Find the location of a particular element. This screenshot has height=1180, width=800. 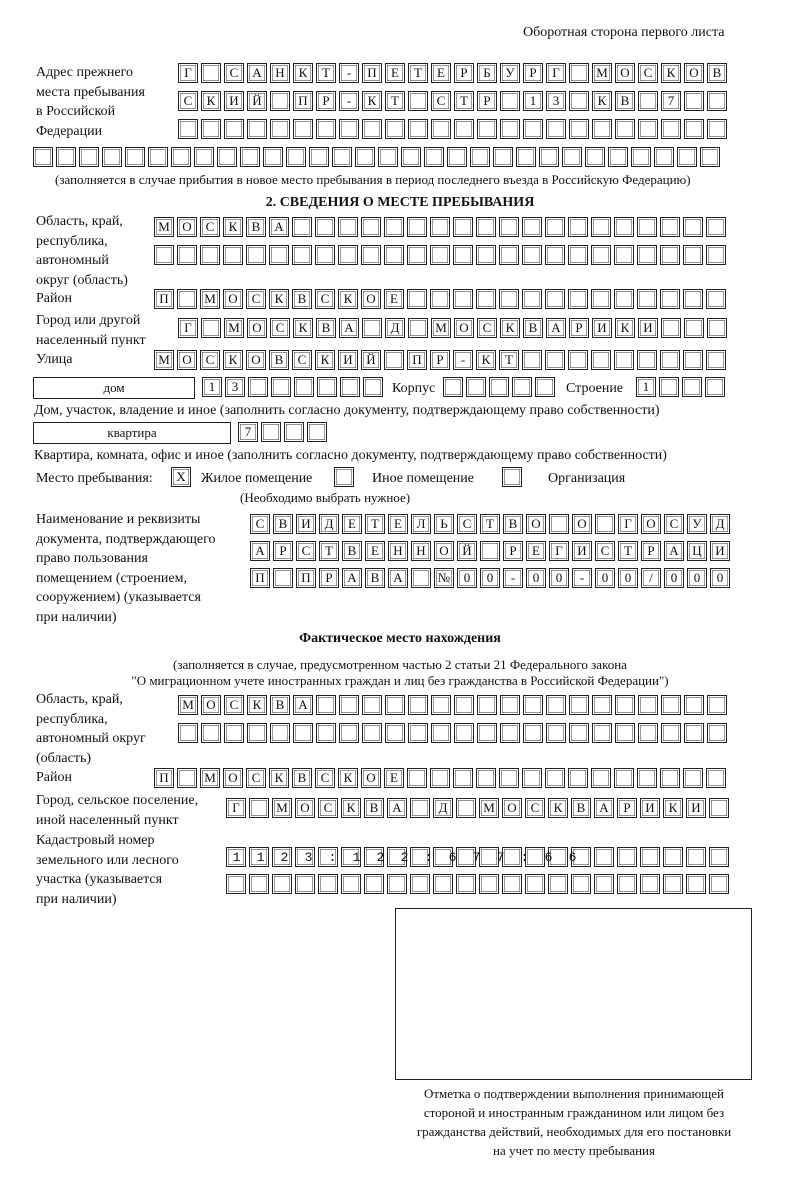

char-cell: Н is located at coordinates (421, 551).